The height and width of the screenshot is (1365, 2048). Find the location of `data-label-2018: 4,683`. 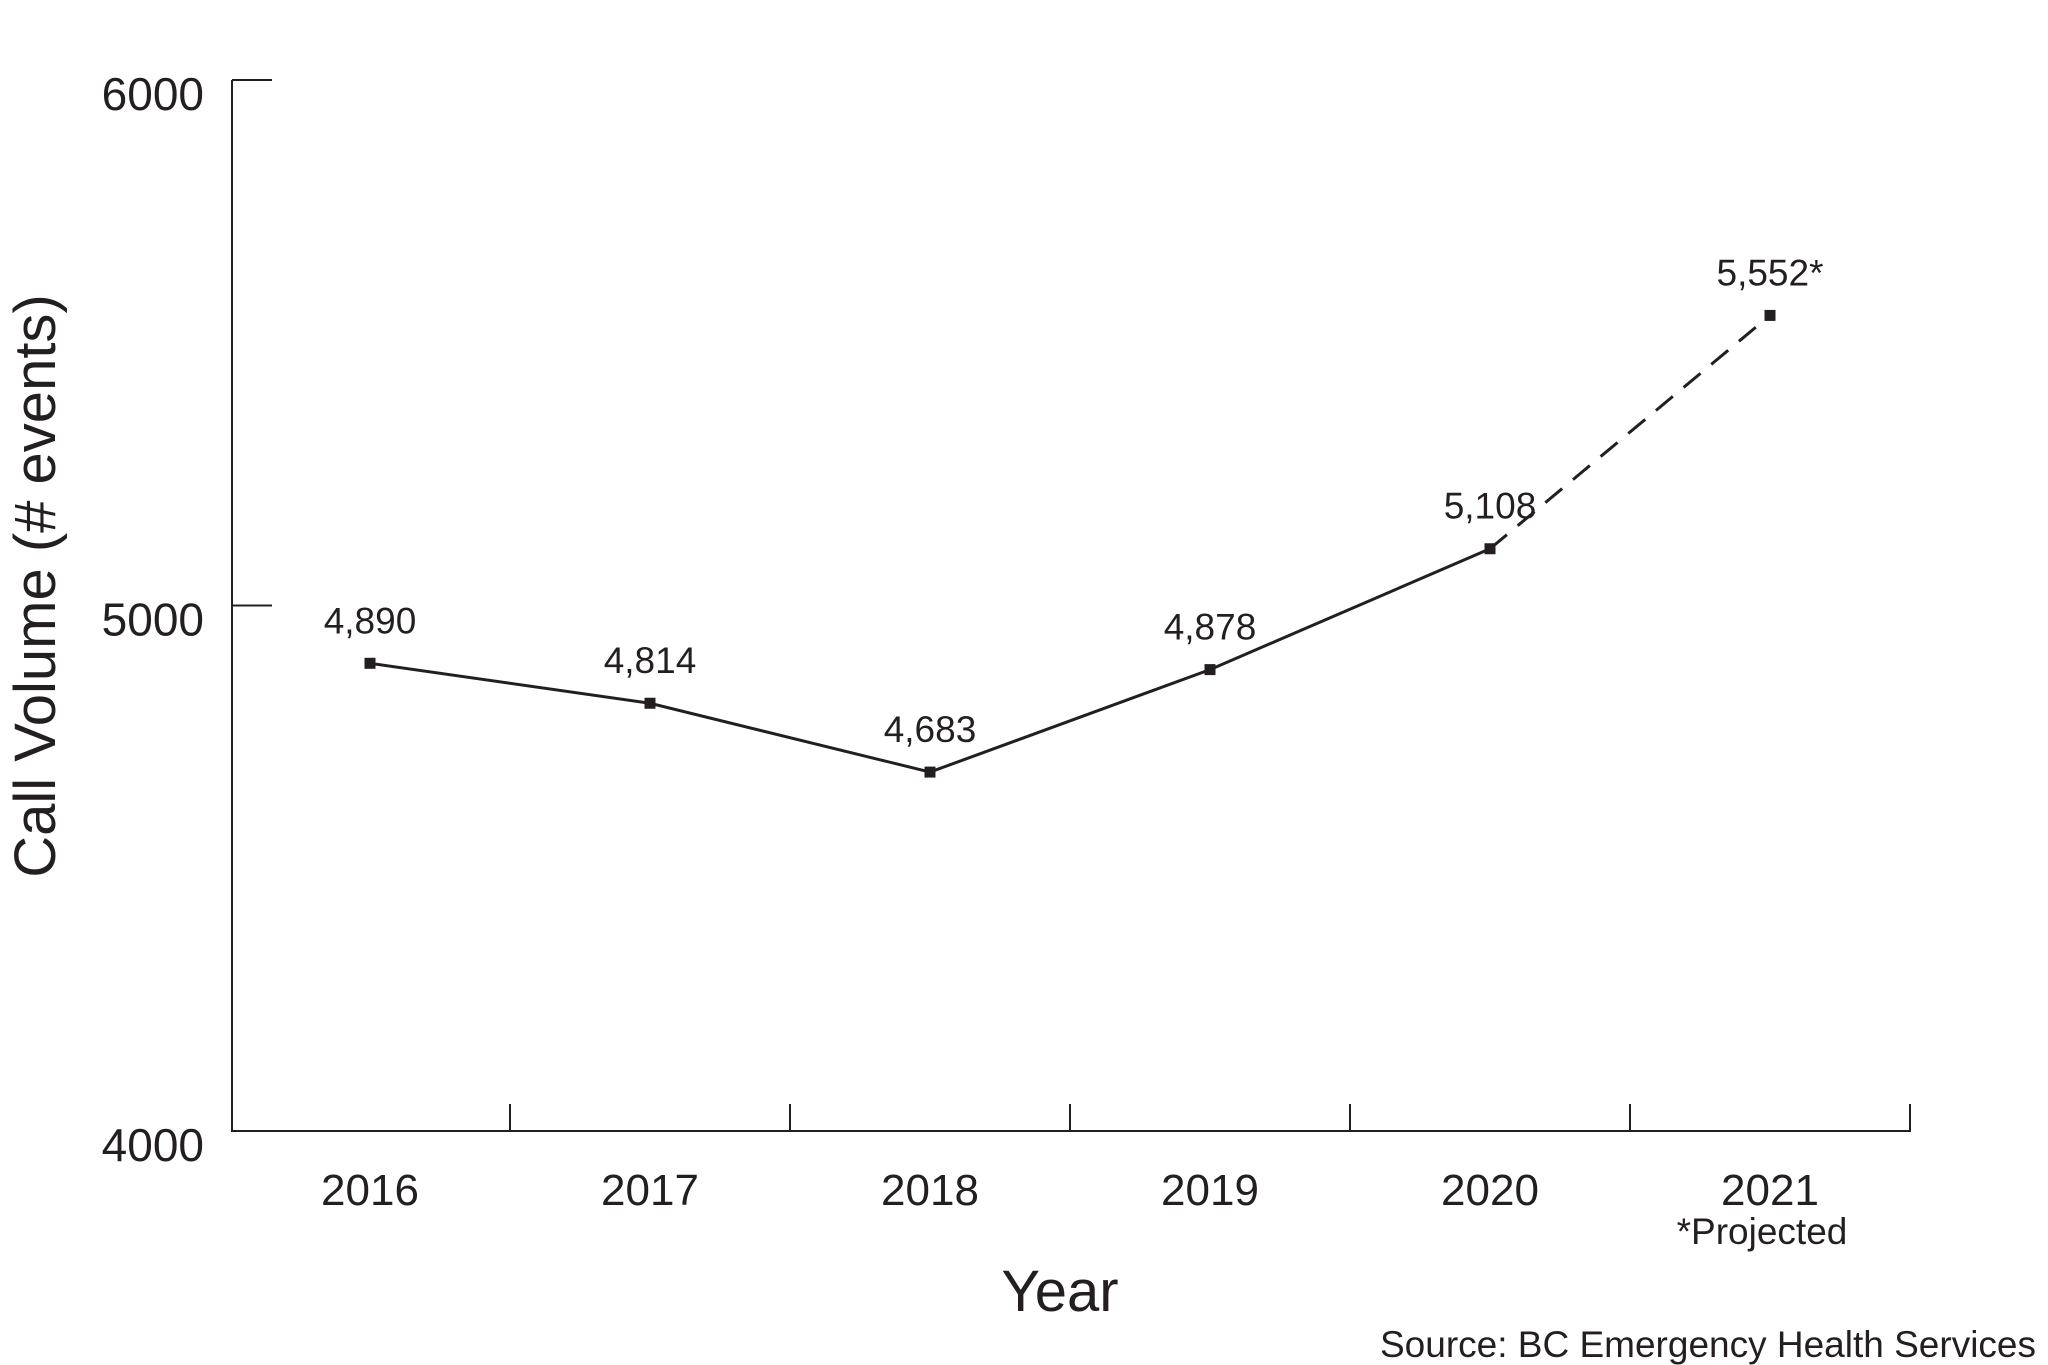

data-label-2018: 4,683 is located at coordinates (930, 729).